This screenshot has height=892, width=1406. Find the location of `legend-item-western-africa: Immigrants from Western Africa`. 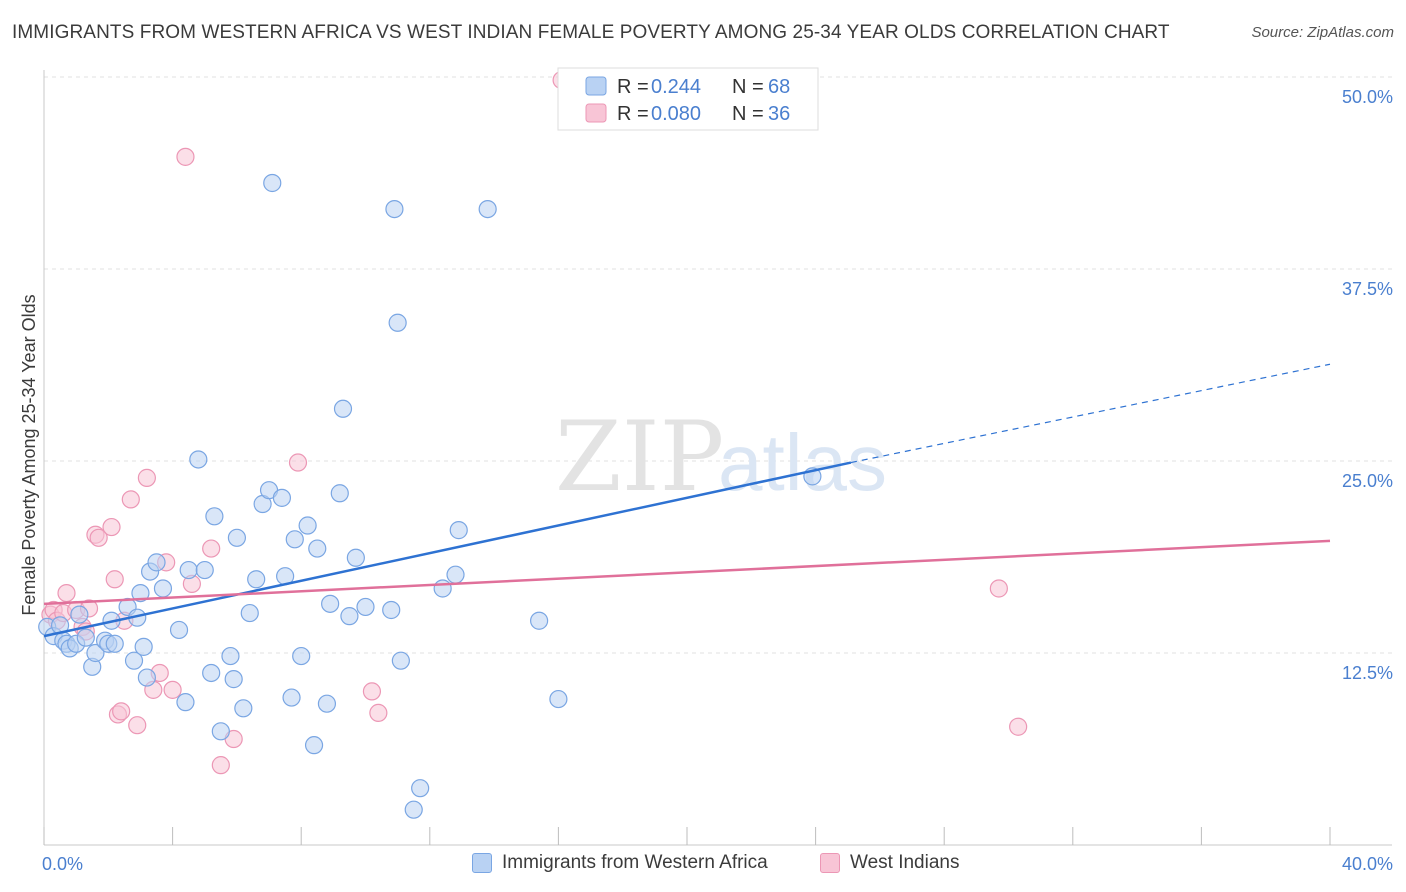

legend-item-western-africa: Immigrants from Western Africa is located at coordinates (620, 863).